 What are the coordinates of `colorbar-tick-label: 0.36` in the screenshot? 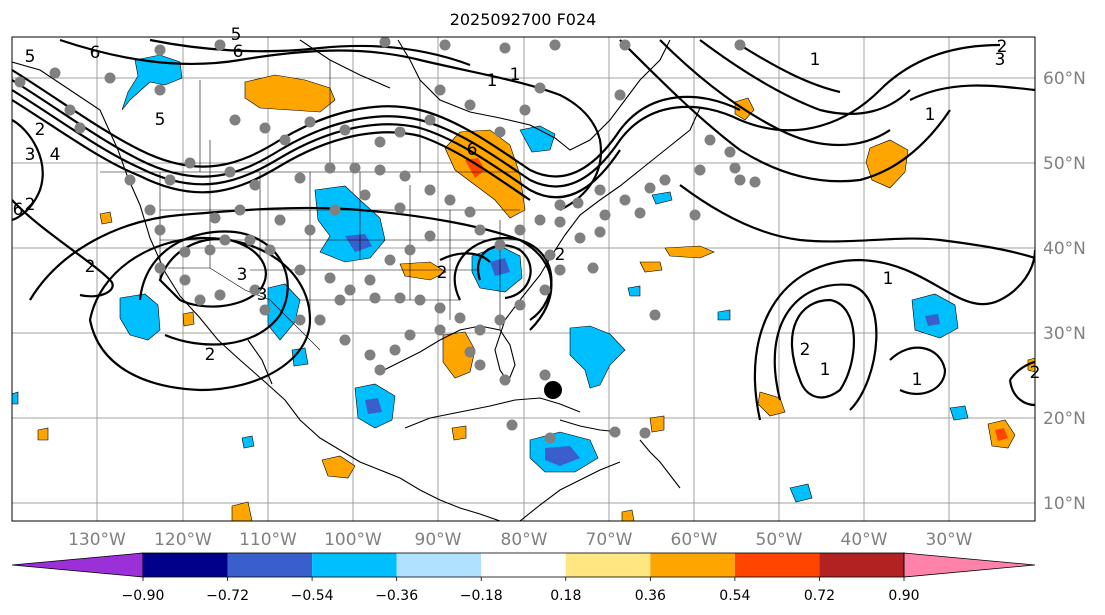 It's located at (650, 596).